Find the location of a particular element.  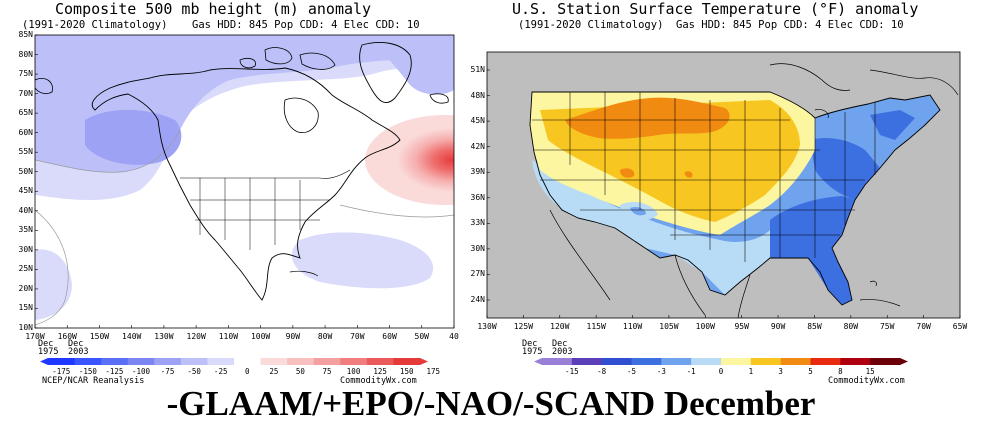

right-colorbar-label: -15 is located at coordinates (572, 371).